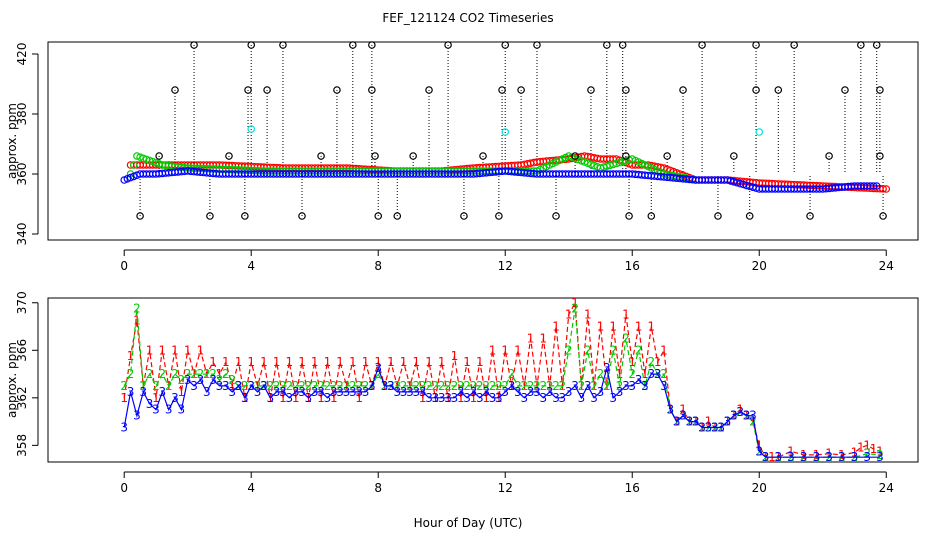  I want to click on x-axis-label: Hour of Day (UTC), so click(468, 523).